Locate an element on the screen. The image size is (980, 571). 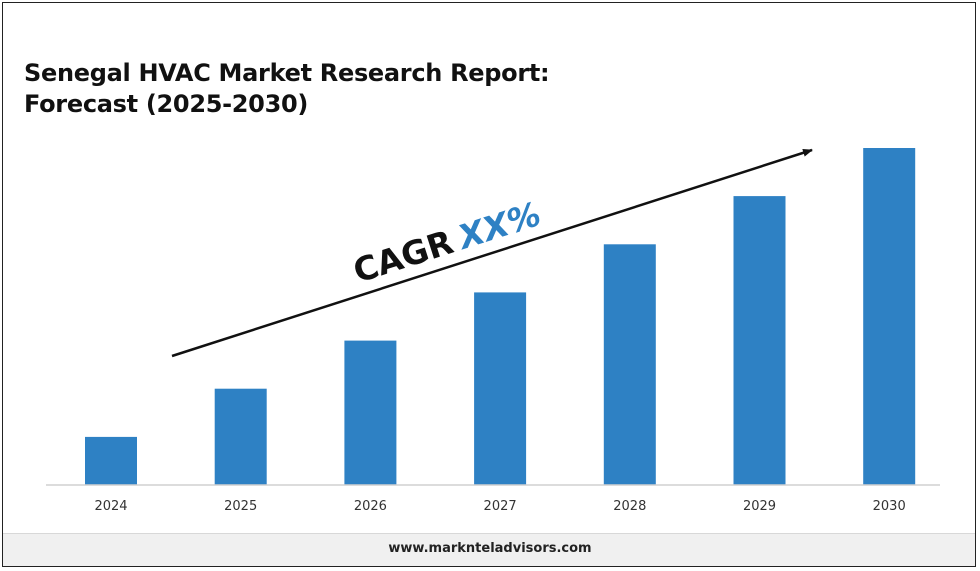
bar-2024 is located at coordinates (111, 460).